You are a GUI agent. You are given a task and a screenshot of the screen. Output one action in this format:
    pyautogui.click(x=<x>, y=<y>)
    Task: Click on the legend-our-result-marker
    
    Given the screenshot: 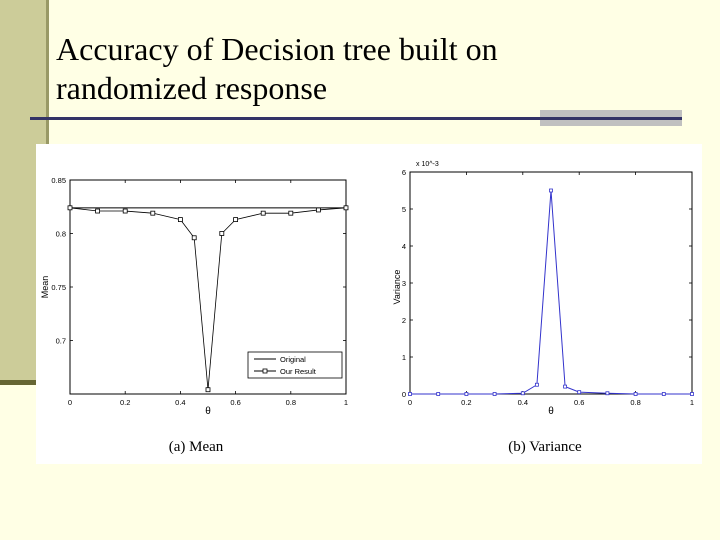 What is the action you would take?
    pyautogui.click(x=265, y=371)
    